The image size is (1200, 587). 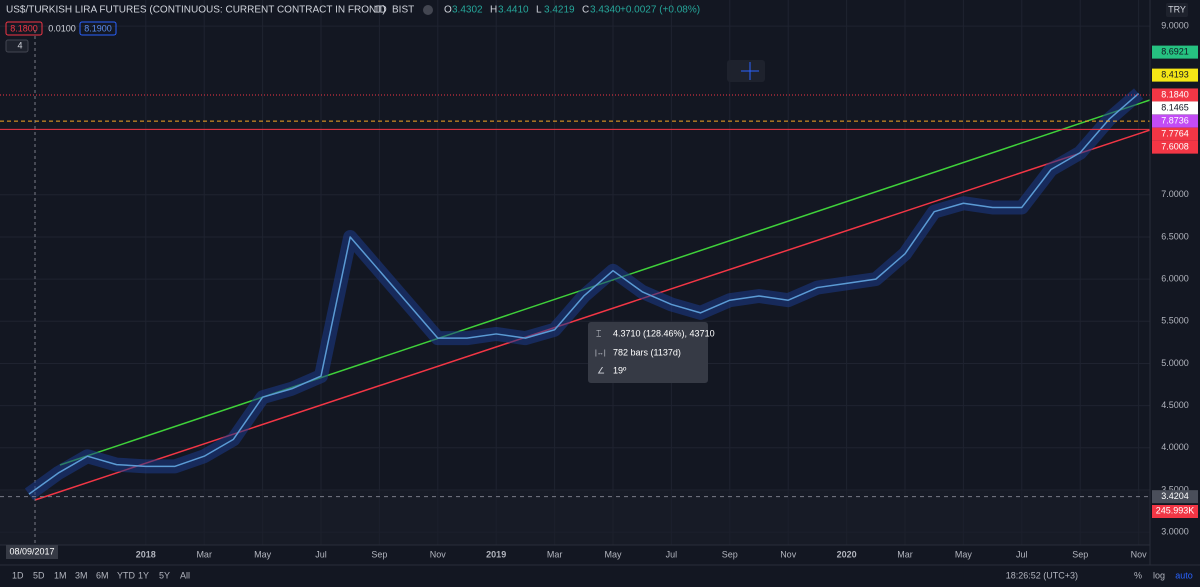 What do you see at coordinates (1175, 489) in the screenshot?
I see `y-tick-label: 3.5000` at bounding box center [1175, 489].